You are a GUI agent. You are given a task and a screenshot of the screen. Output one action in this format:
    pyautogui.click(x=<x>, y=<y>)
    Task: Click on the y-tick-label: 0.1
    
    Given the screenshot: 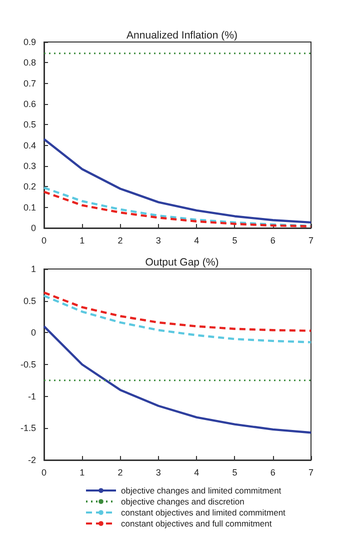 What is the action you would take?
    pyautogui.click(x=29, y=207)
    